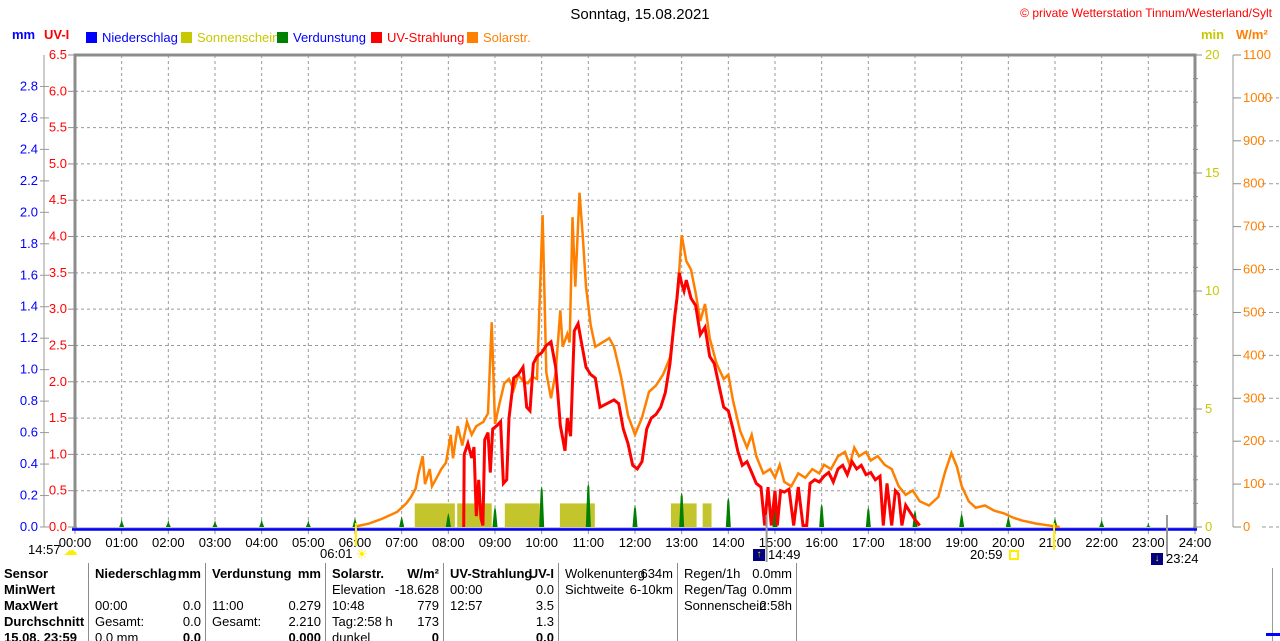 This screenshot has height=641, width=1280. What do you see at coordinates (58, 236) in the screenshot?
I see `svg-text: 4.0` at bounding box center [58, 236].